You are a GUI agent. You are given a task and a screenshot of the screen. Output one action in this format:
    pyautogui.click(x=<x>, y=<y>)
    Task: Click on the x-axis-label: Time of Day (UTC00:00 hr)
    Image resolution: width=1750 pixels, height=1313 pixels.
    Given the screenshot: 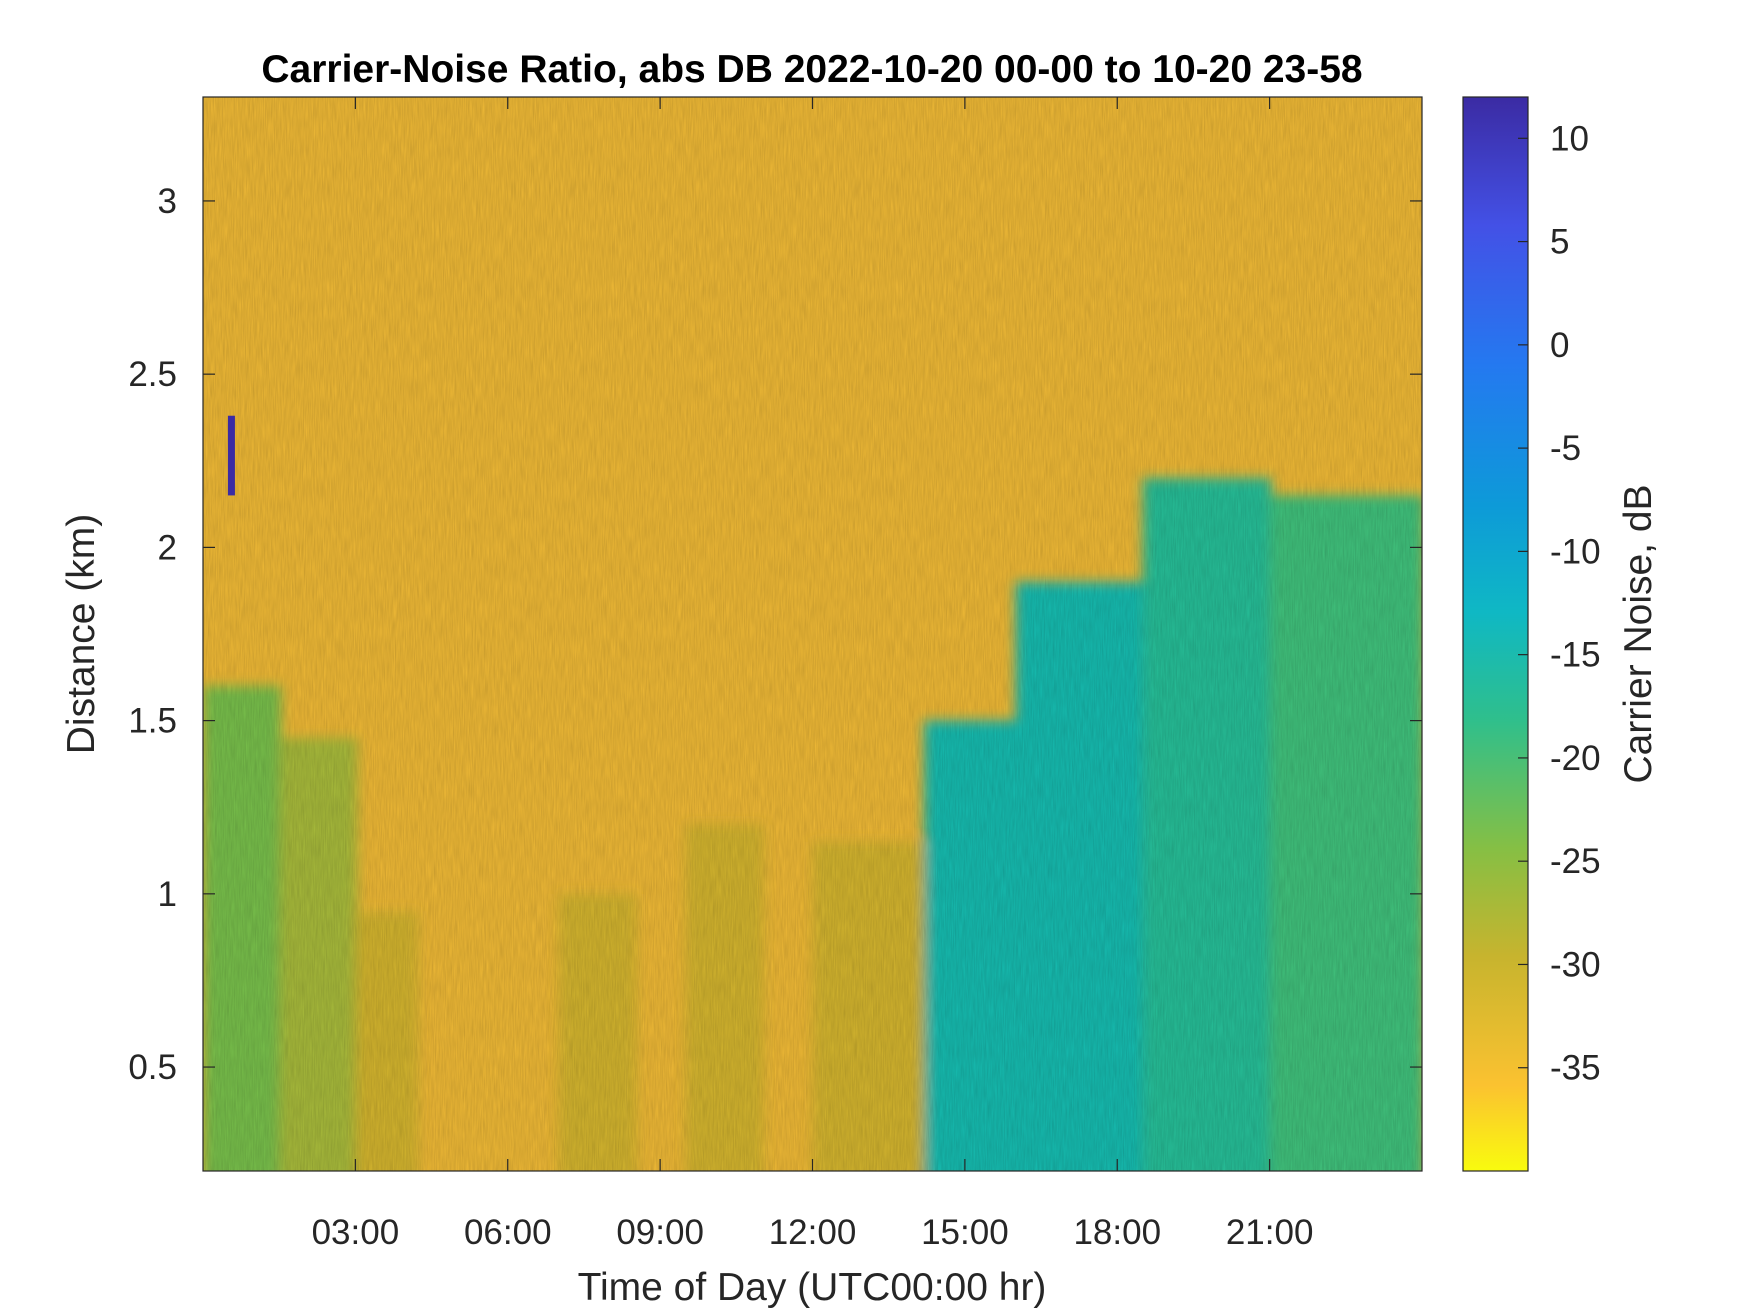 What is the action you would take?
    pyautogui.click(x=812, y=1287)
    